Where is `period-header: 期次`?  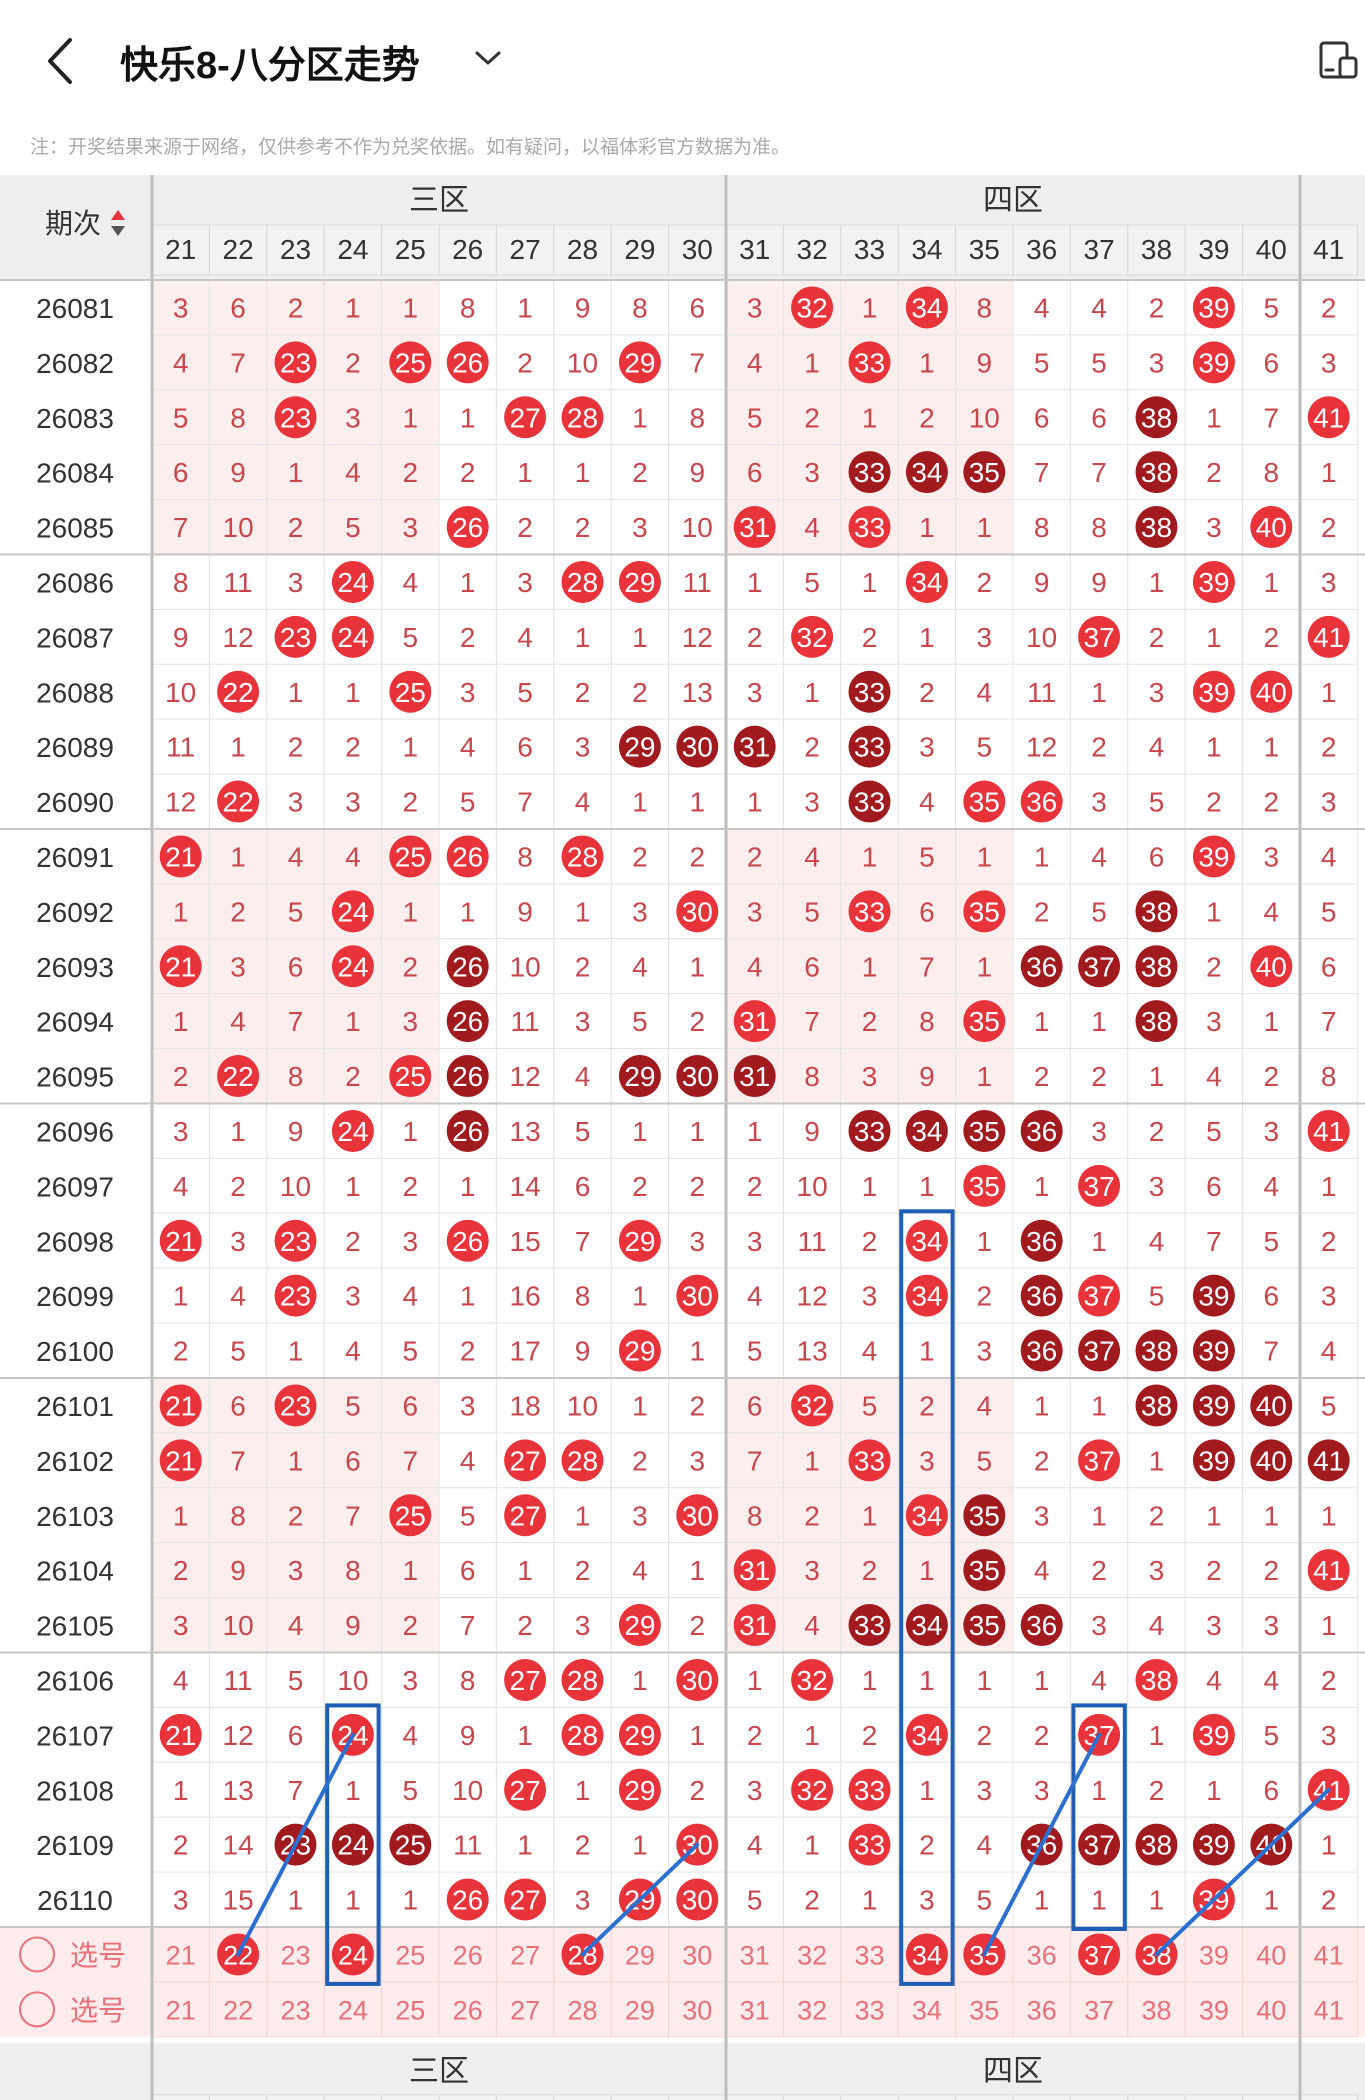 period-header: 期次 is located at coordinates (73, 223).